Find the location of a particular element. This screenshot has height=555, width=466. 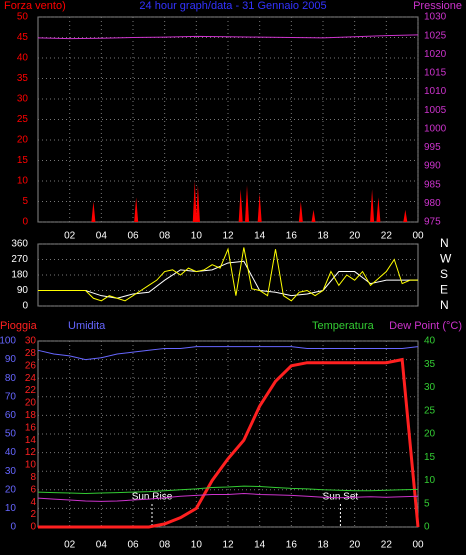

y2-tick-label: 975 is located at coordinates (432, 222).